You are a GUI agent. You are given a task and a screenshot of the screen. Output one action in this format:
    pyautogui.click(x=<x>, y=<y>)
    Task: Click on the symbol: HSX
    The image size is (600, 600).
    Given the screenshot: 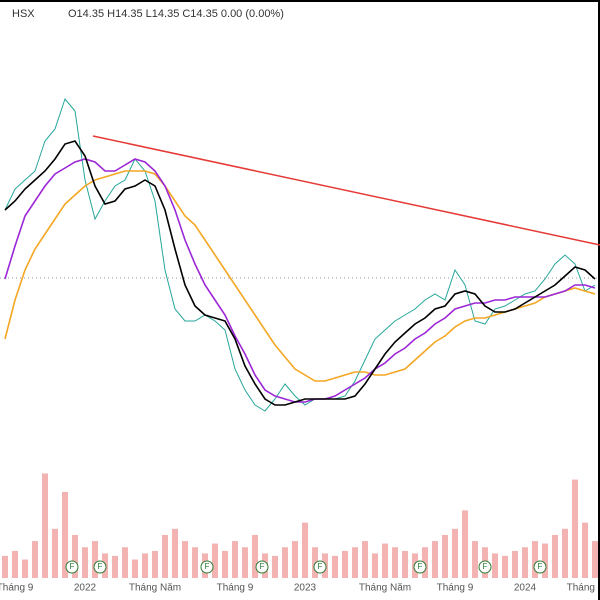 What is the action you would take?
    pyautogui.click(x=23, y=14)
    